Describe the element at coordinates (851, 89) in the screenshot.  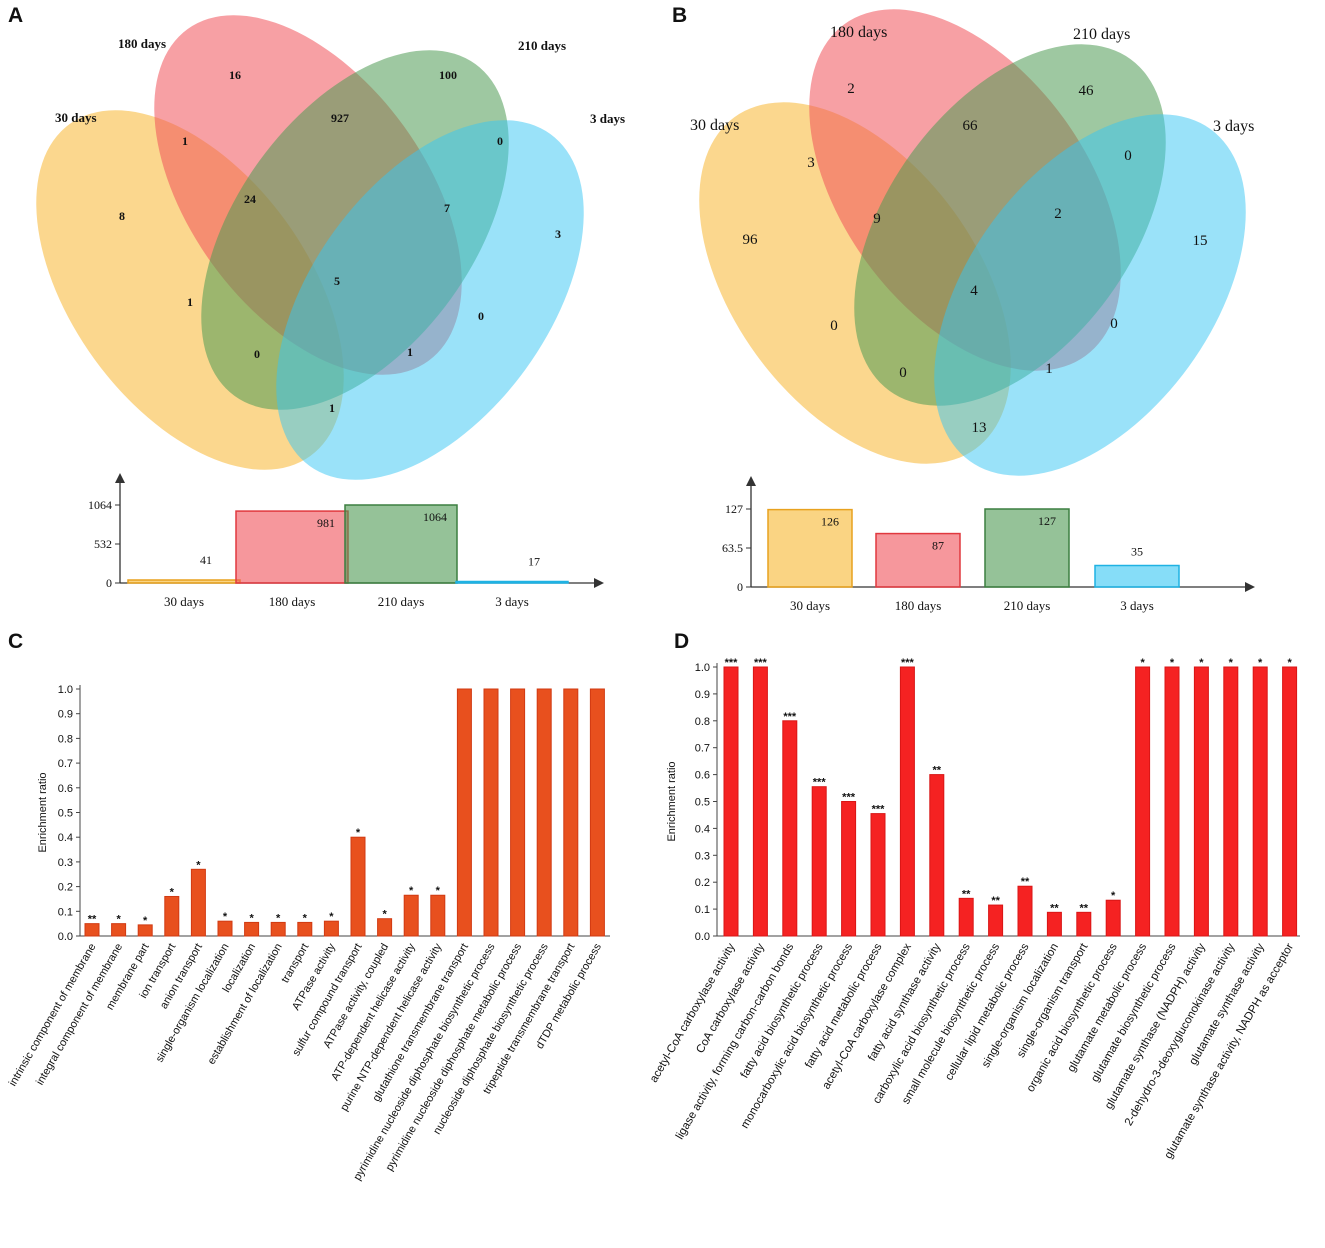
I see `venn-b-region-180: 2` at that location.